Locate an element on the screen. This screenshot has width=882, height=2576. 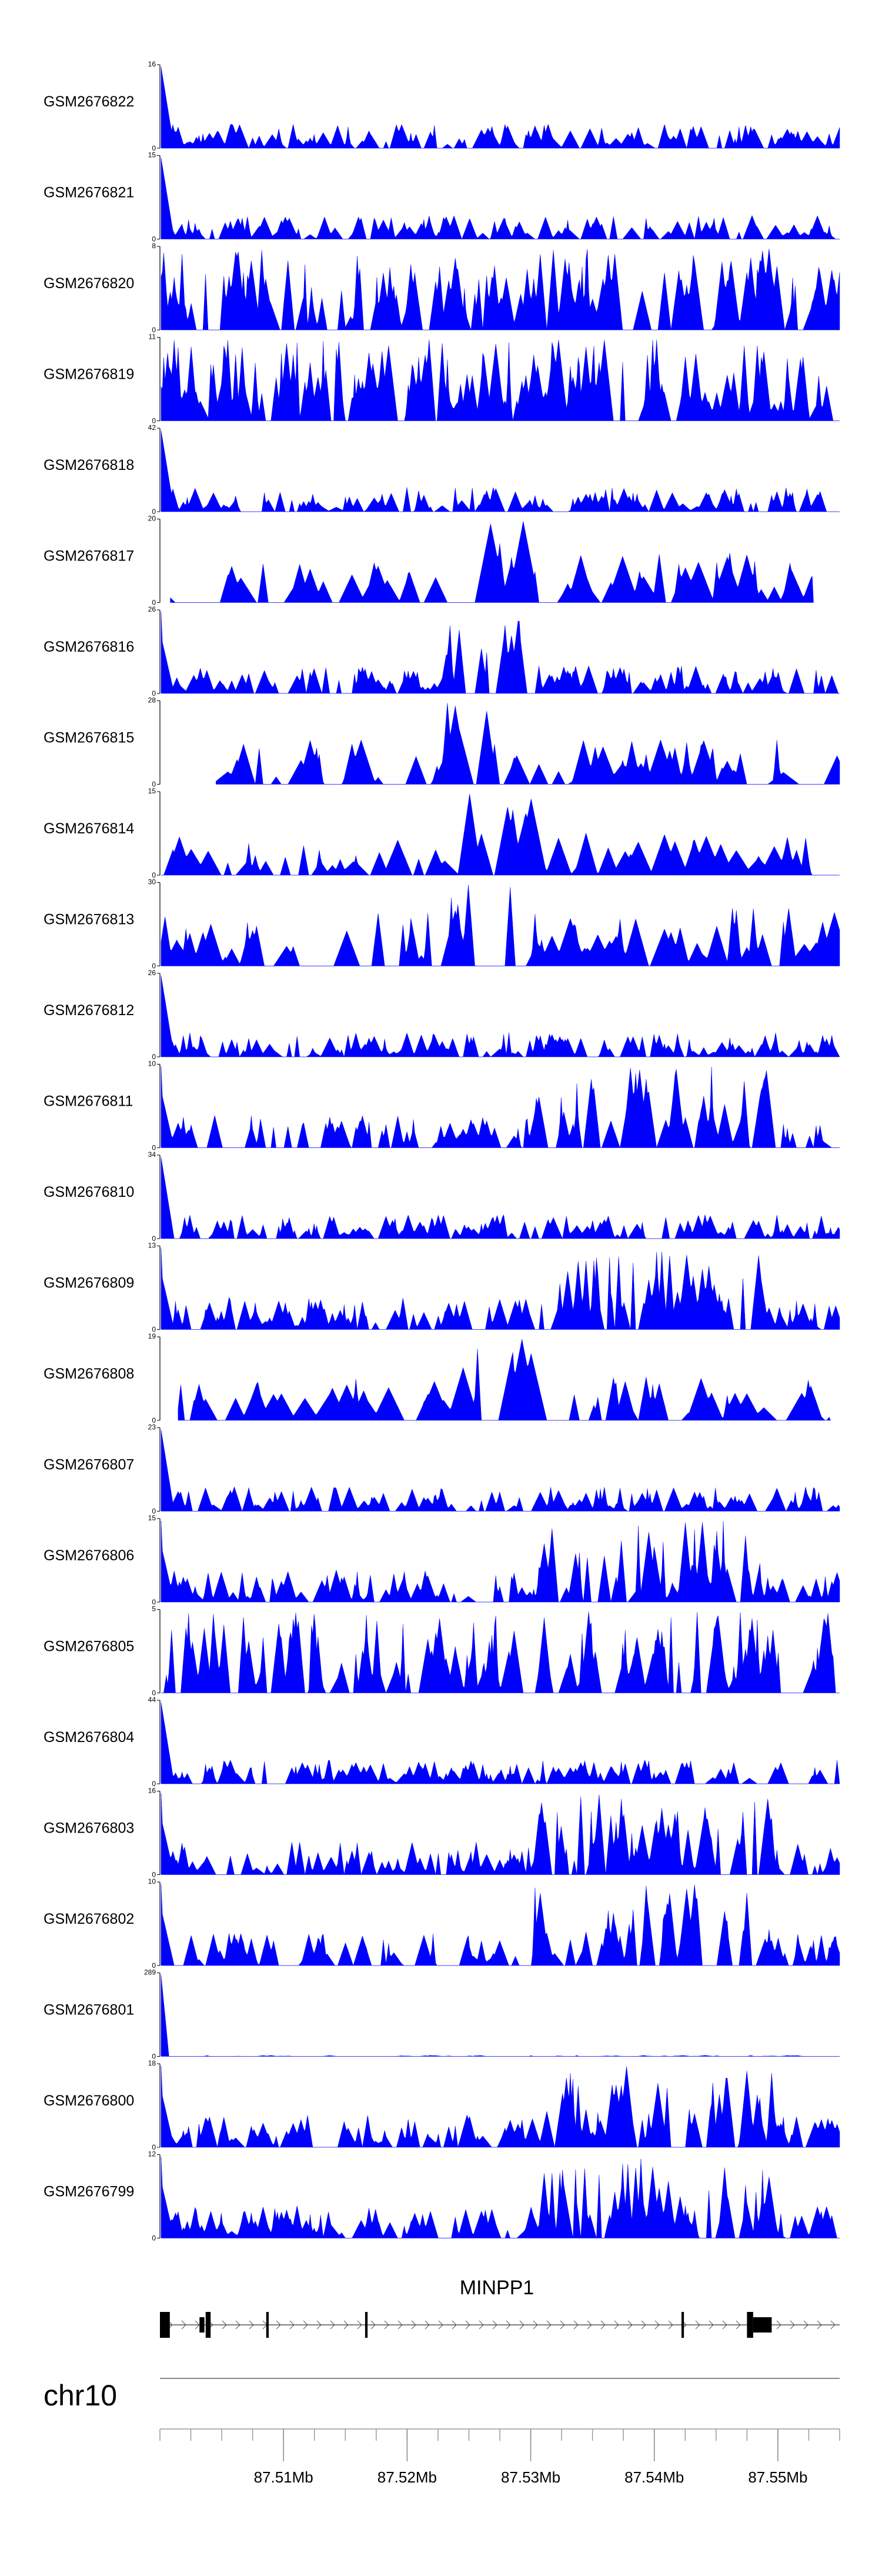
track-GSM2676803: GSM2676803 16 0 is located at coordinates (442, 1833).